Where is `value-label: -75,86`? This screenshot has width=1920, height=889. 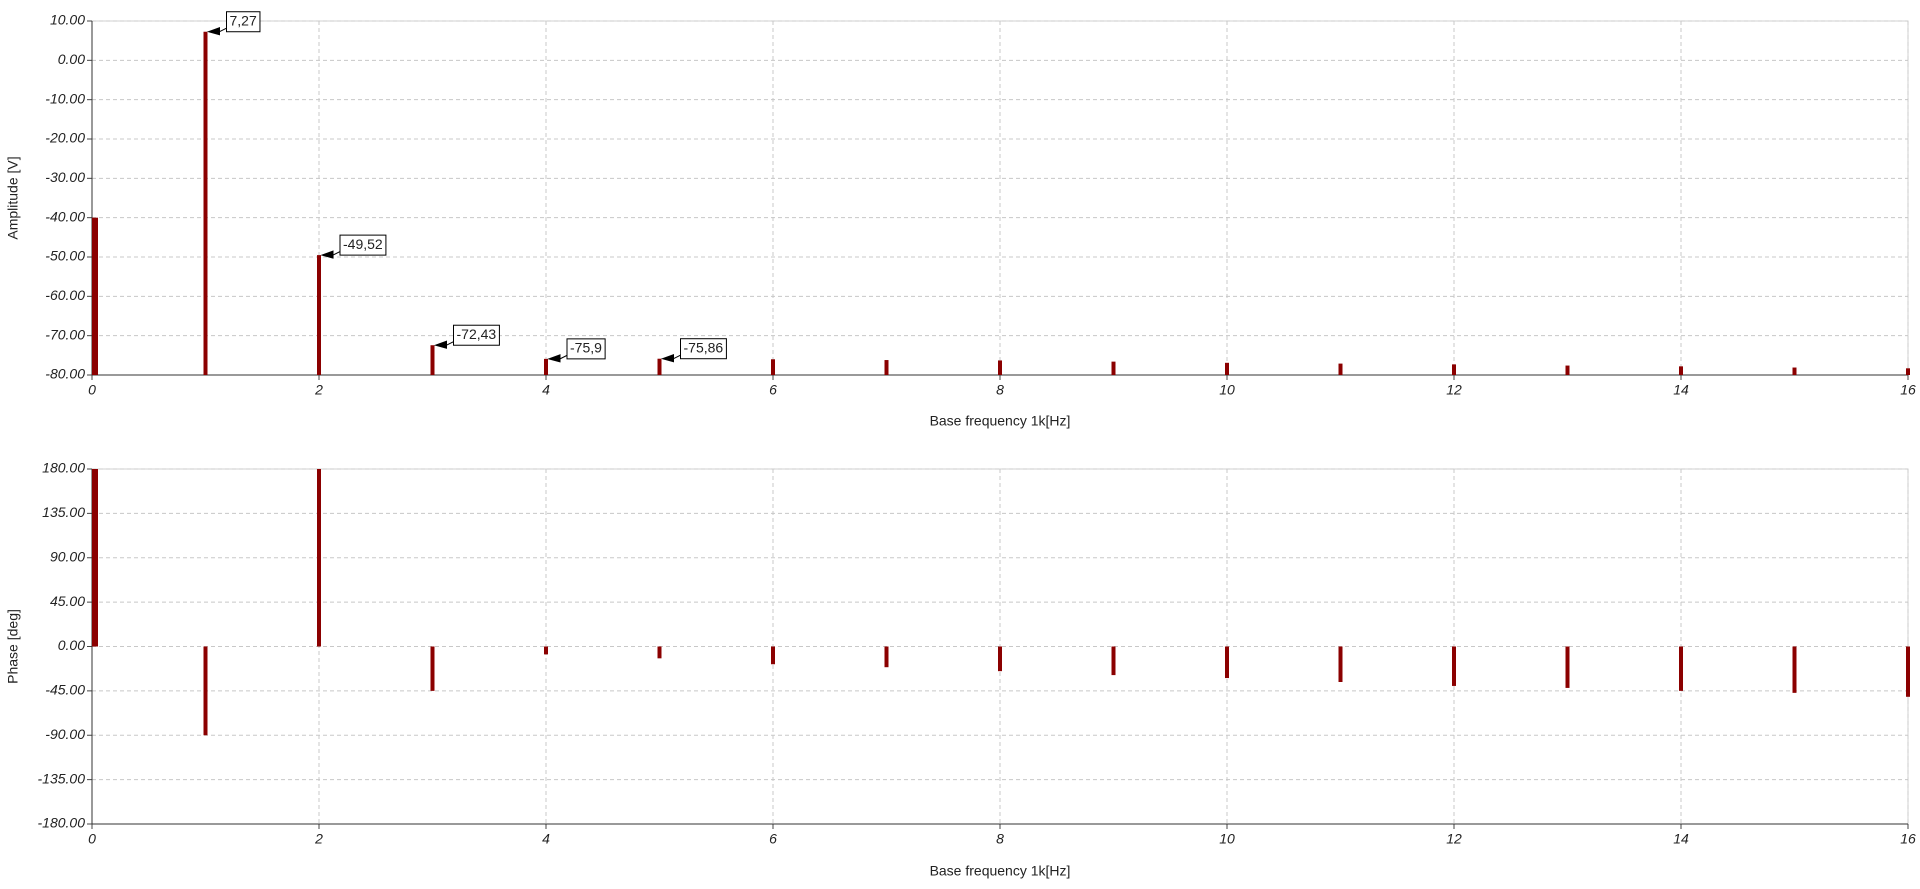 value-label: -75,86 is located at coordinates (704, 347).